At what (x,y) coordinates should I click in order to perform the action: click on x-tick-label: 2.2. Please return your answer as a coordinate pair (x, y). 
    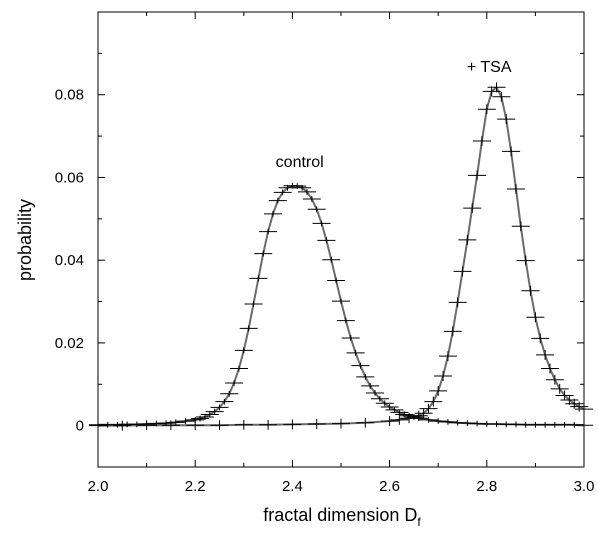
    Looking at the image, I should click on (195, 486).